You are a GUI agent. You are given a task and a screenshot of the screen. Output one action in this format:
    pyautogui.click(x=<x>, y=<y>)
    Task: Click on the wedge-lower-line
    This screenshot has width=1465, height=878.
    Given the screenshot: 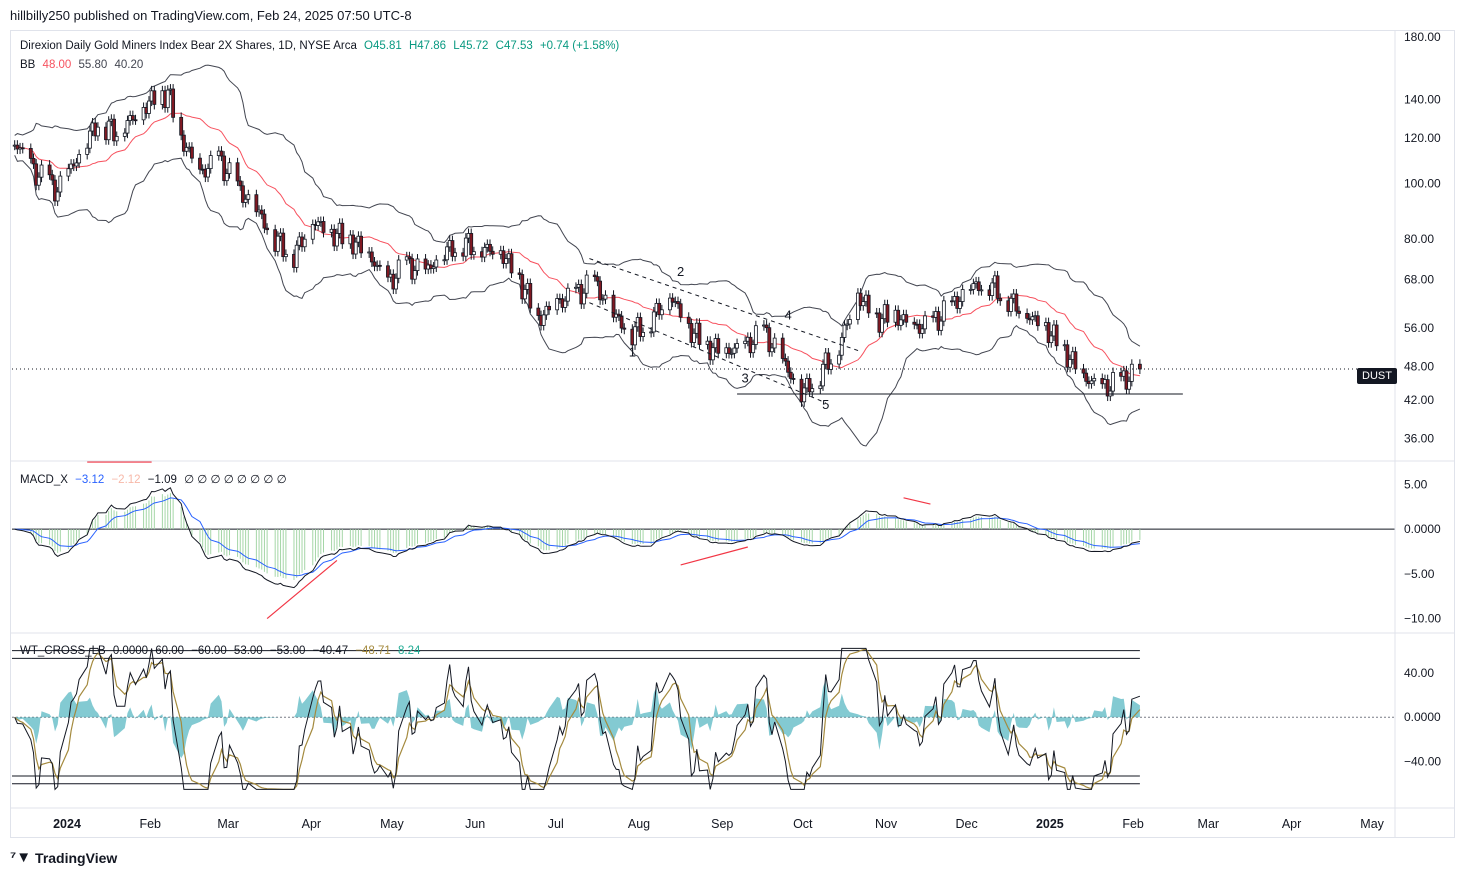 What is the action you would take?
    pyautogui.click(x=707, y=353)
    